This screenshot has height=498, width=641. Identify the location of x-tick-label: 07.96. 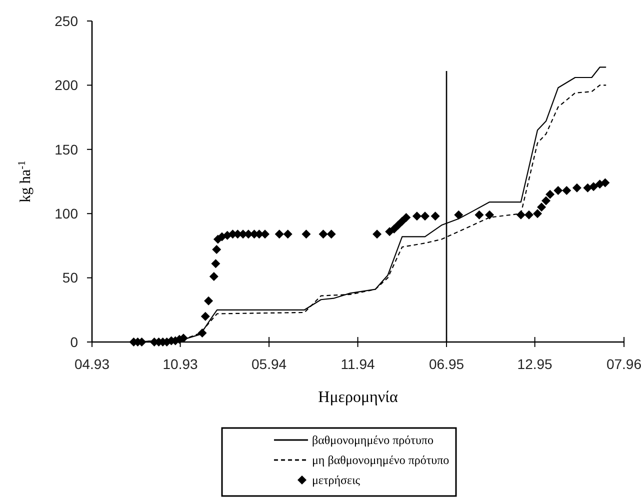
(623, 364).